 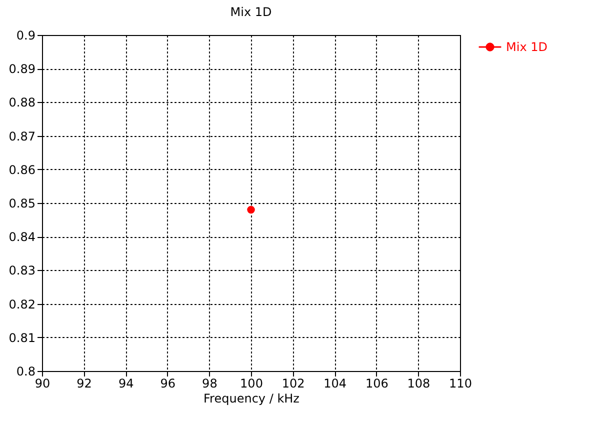 What do you see at coordinates (42, 383) in the screenshot?
I see `x-tick-label: 90` at bounding box center [42, 383].